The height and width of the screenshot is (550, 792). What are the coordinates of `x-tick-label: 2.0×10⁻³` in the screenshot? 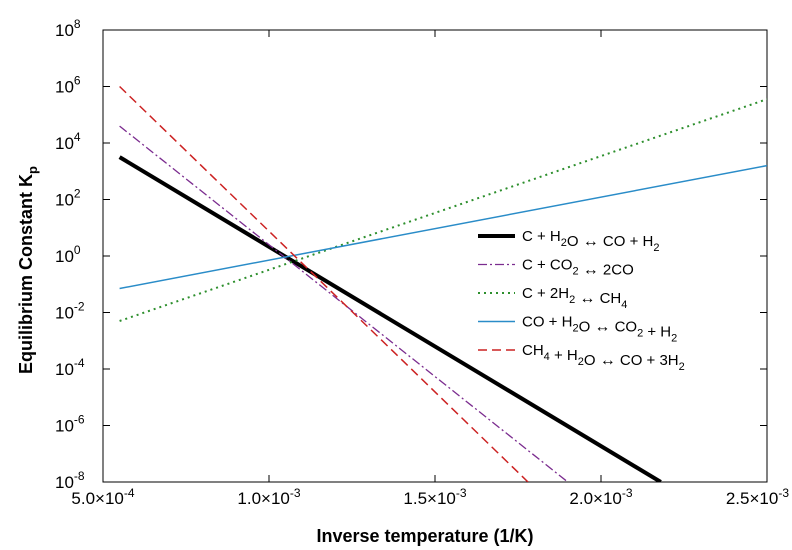 It's located at (600, 497).